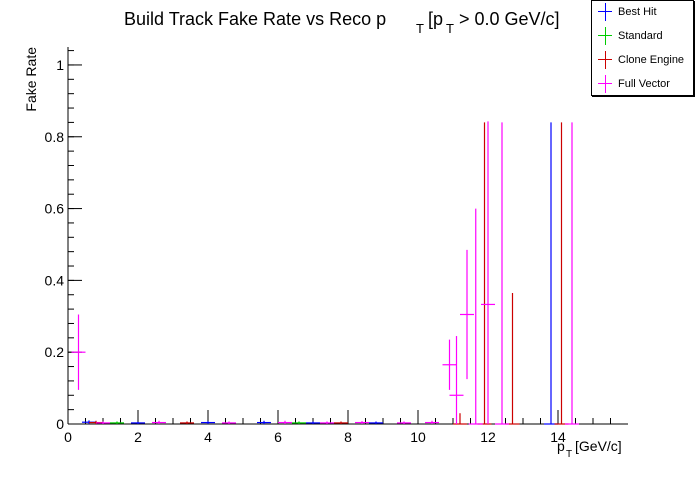  I want to click on y-tick-label: 0.8, so click(55, 137).